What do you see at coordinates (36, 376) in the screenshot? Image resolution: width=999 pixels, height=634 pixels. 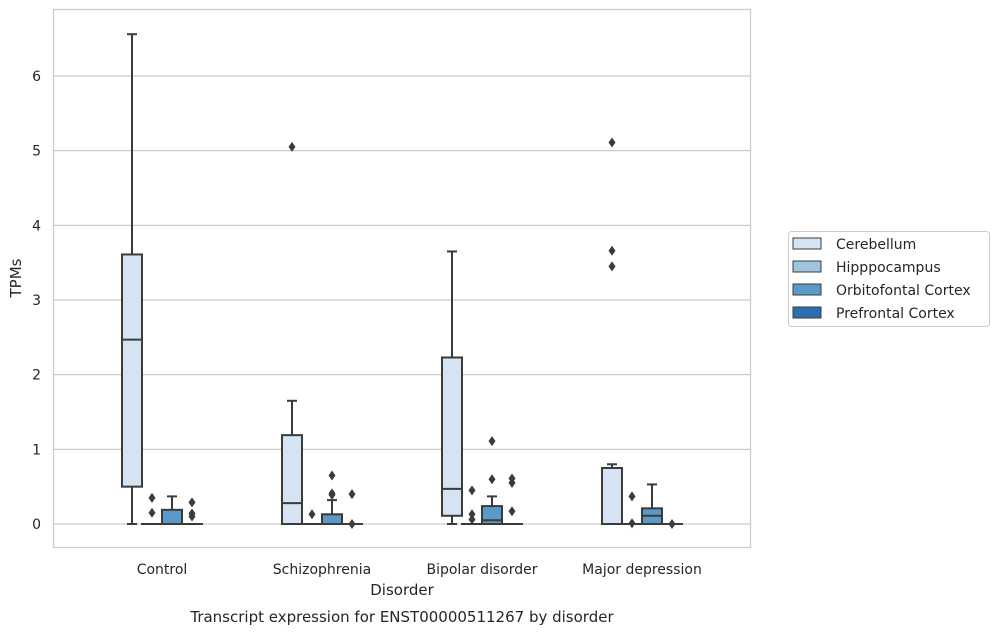 I see `y-tick-label: 2` at bounding box center [36, 376].